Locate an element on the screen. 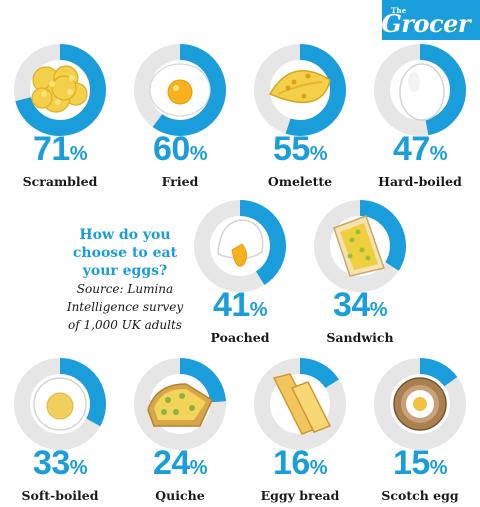 Image resolution: width=480 pixels, height=507 pixels. question-line: choose to eat is located at coordinates (125, 253).